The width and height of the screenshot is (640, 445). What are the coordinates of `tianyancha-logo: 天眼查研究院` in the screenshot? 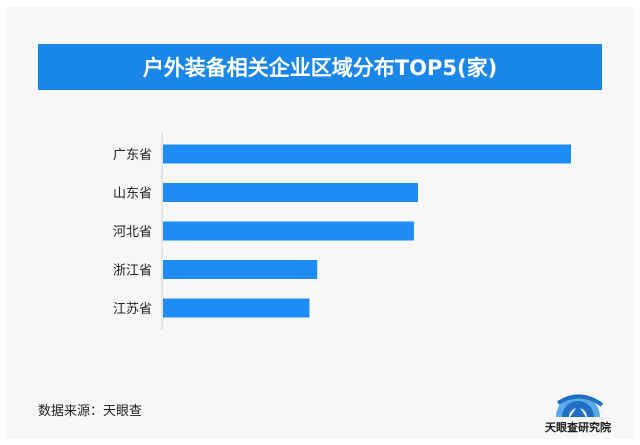 It's located at (578, 408).